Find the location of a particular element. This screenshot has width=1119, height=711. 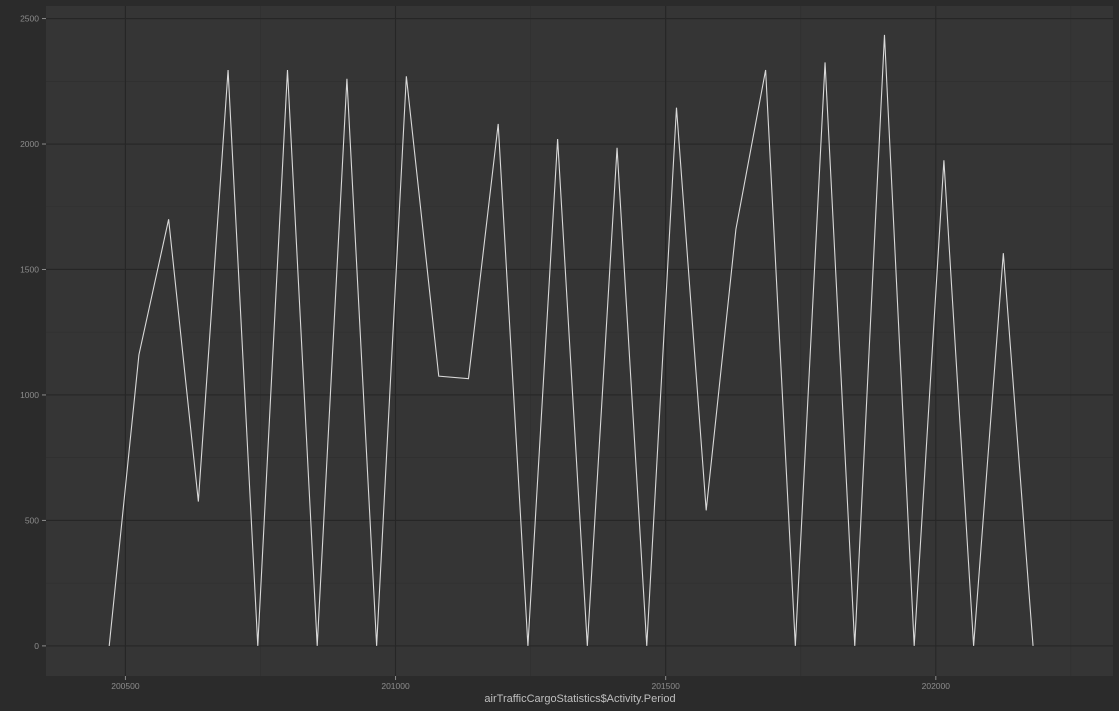

y-tick-label: 0 is located at coordinates (36, 646).